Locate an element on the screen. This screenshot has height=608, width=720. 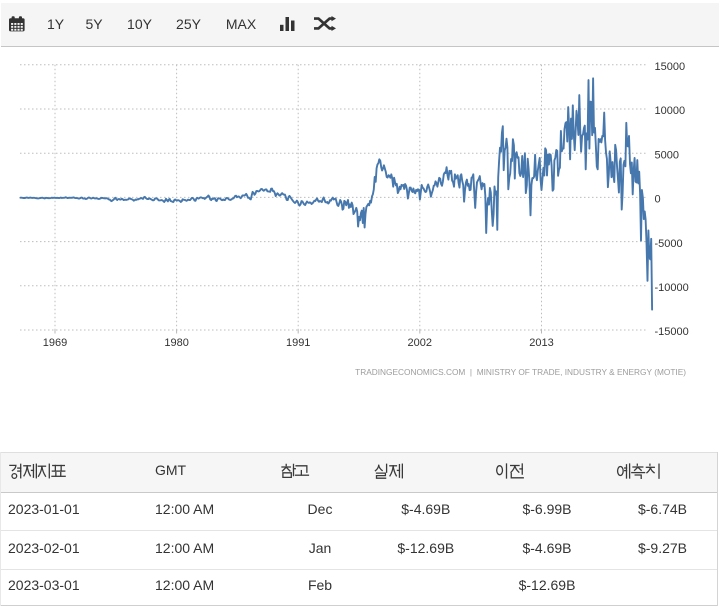
svg-text: 1980 is located at coordinates (176, 343).